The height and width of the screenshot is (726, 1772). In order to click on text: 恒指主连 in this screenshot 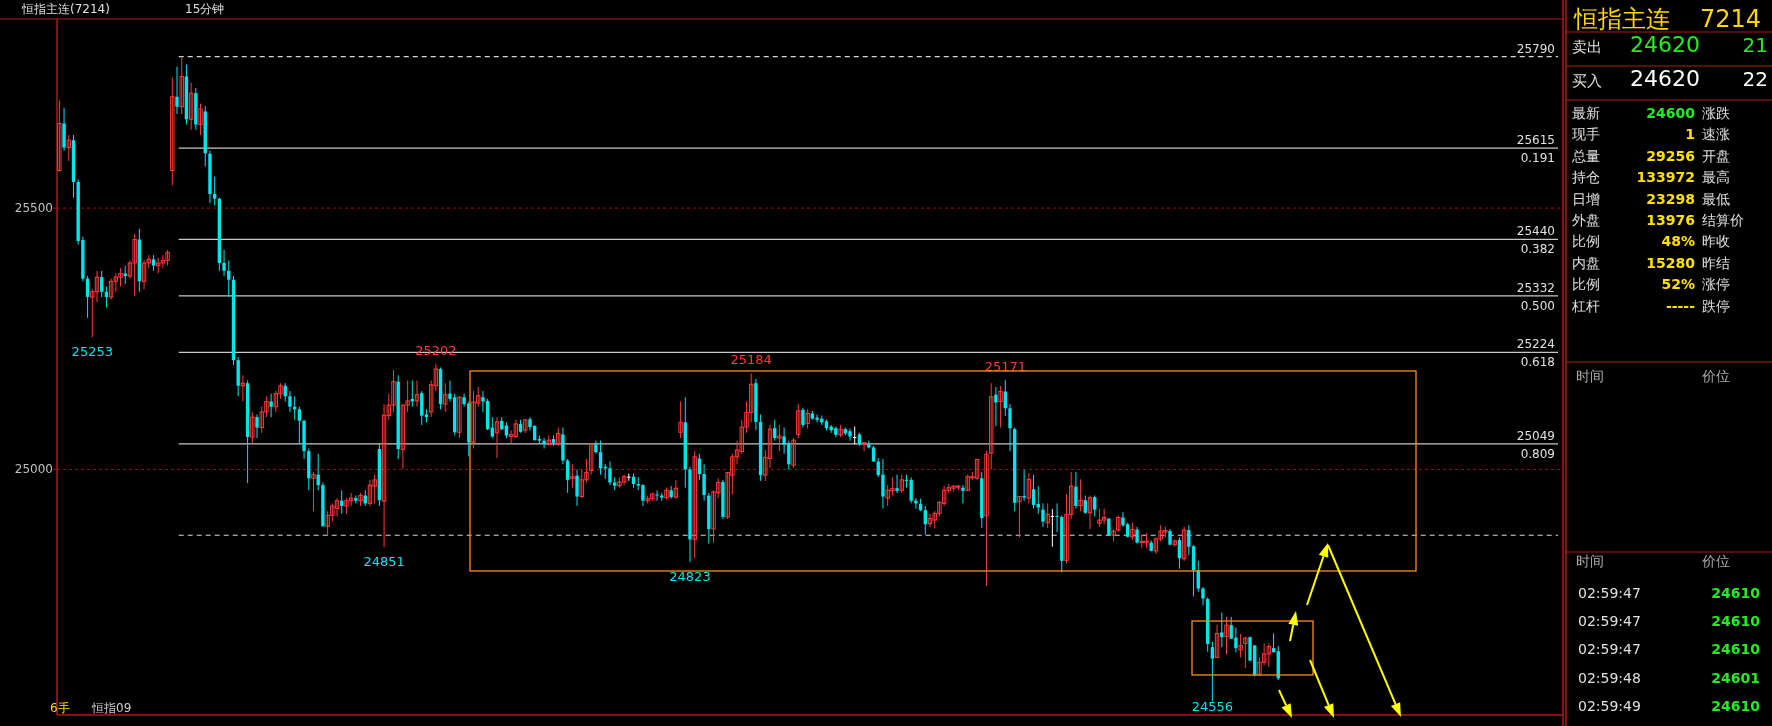, I will do `click(1621, 19)`.